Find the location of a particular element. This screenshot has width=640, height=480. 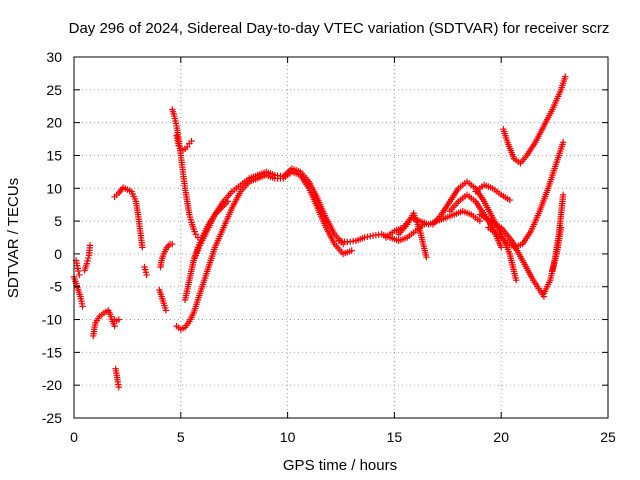

y-tick-label: 25 is located at coordinates (54, 90).